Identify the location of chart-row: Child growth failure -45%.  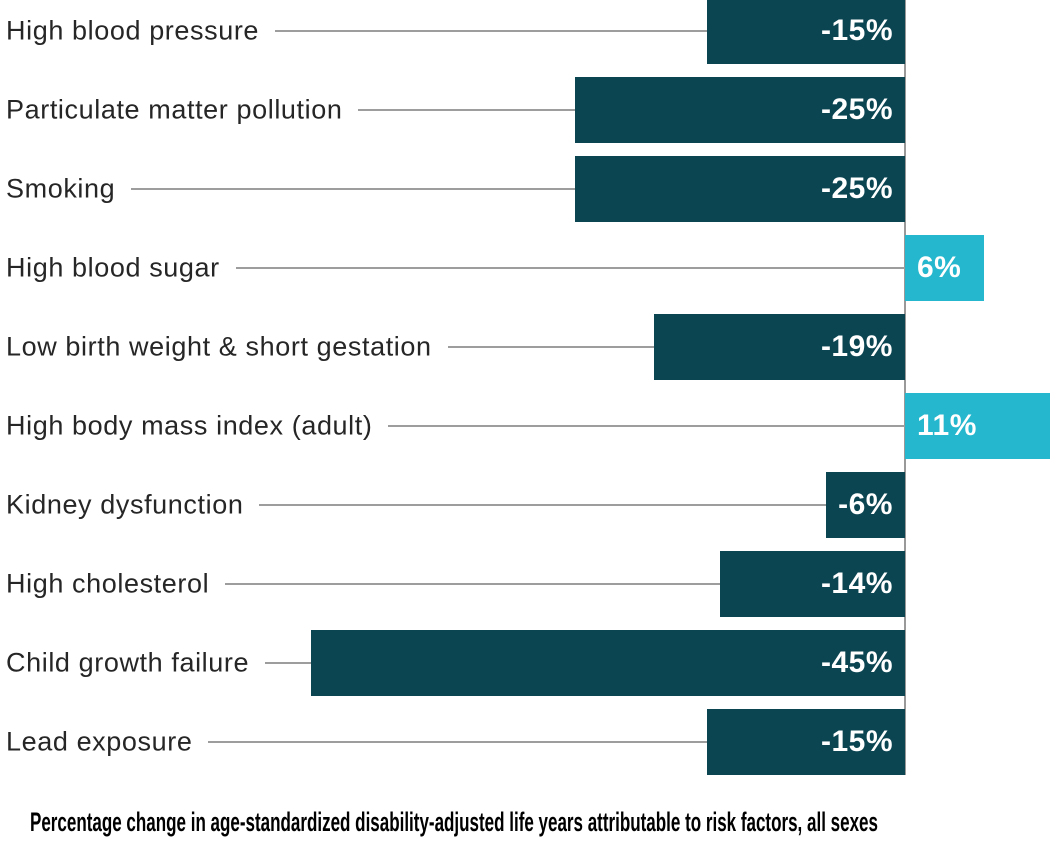
(525, 663).